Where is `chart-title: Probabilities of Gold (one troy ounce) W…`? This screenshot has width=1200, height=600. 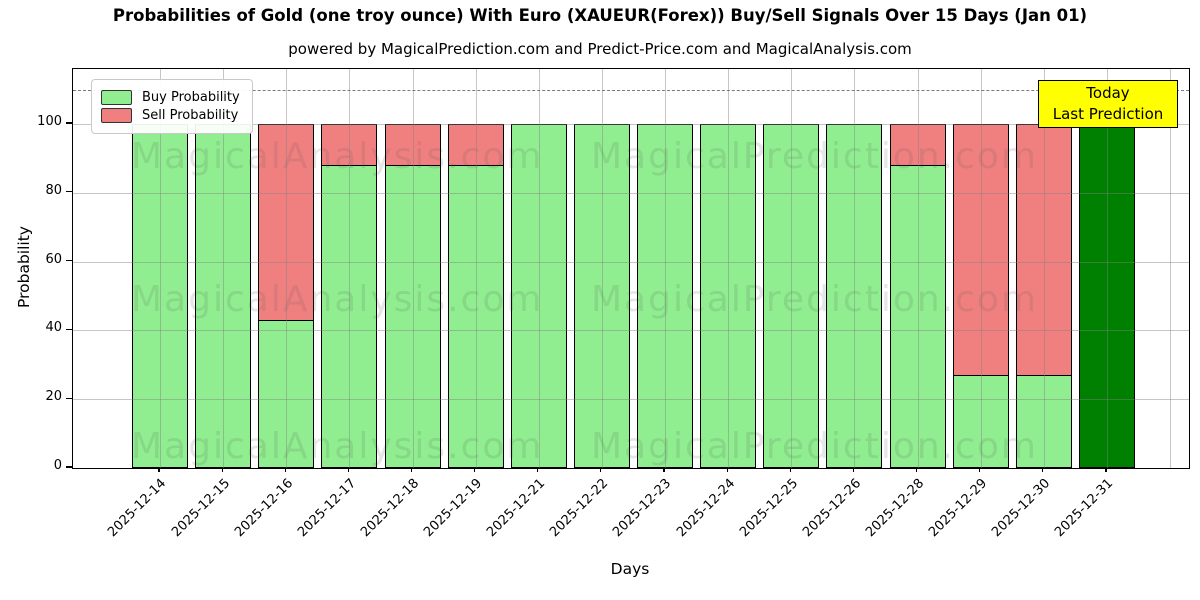 chart-title: Probabilities of Gold (one troy ounce) W… is located at coordinates (600, 15).